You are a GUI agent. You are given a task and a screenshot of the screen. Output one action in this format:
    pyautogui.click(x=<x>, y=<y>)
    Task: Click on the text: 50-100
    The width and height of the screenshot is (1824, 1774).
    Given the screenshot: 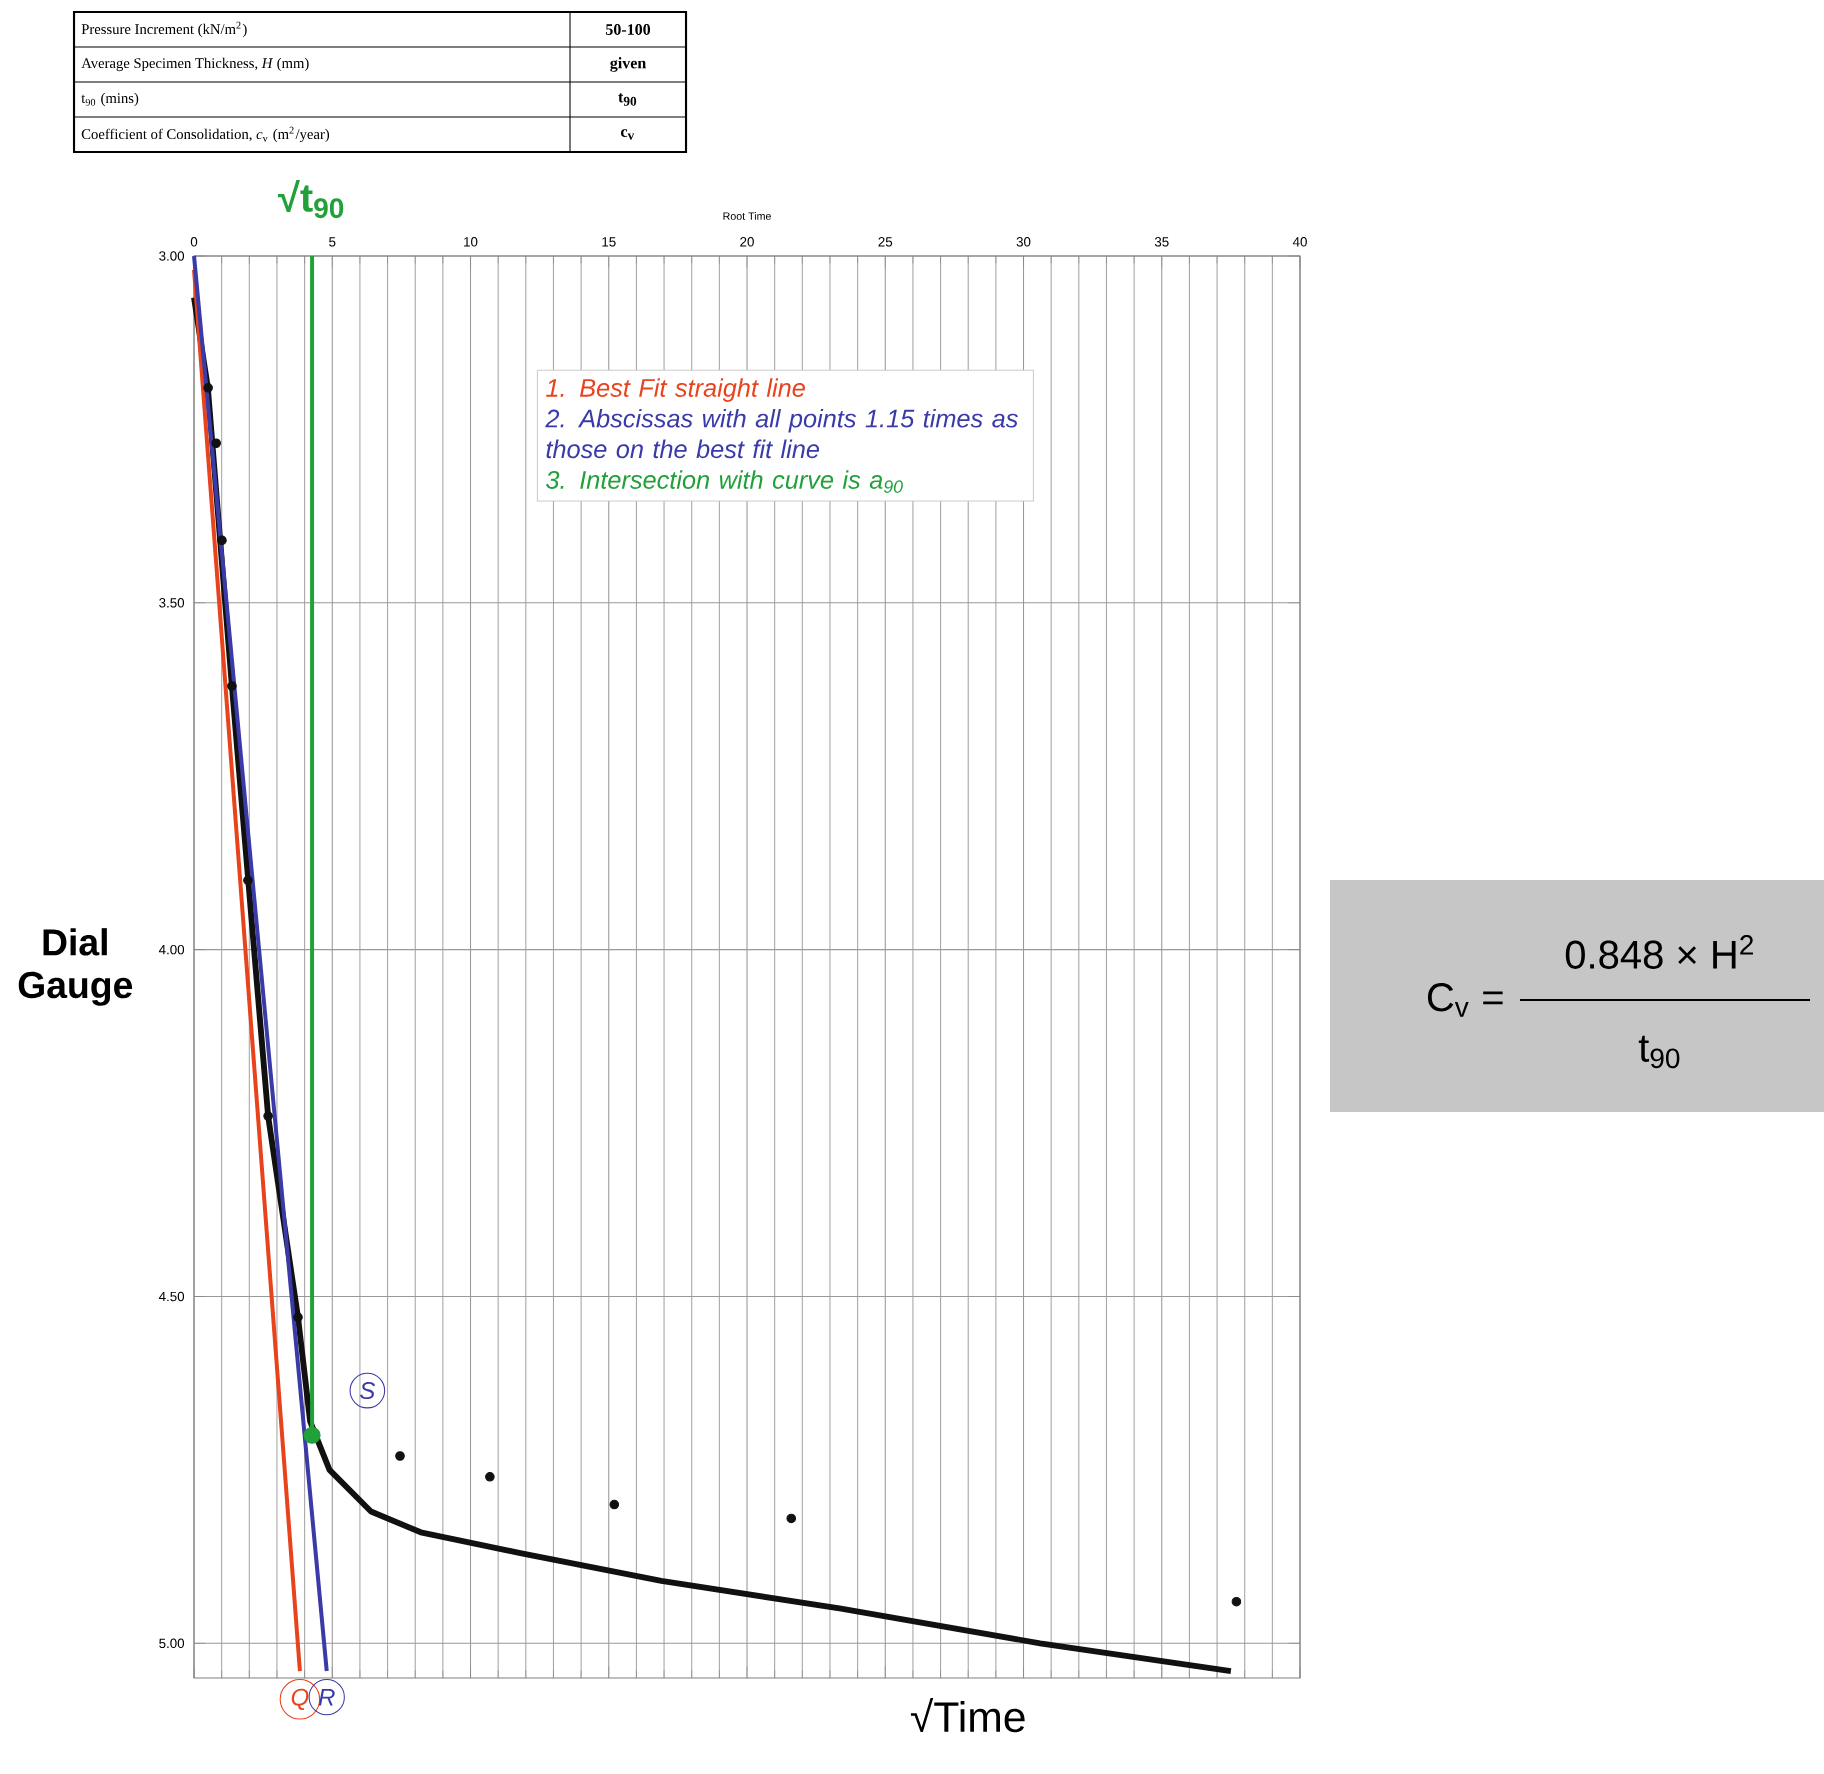 What is the action you would take?
    pyautogui.click(x=628, y=29)
    